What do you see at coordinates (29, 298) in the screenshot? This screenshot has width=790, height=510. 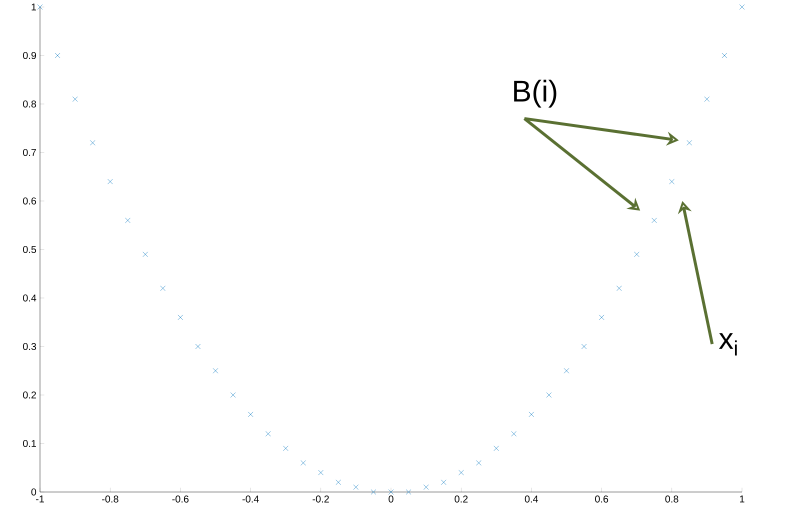 I see `y-tick-label: 0.4` at bounding box center [29, 298].